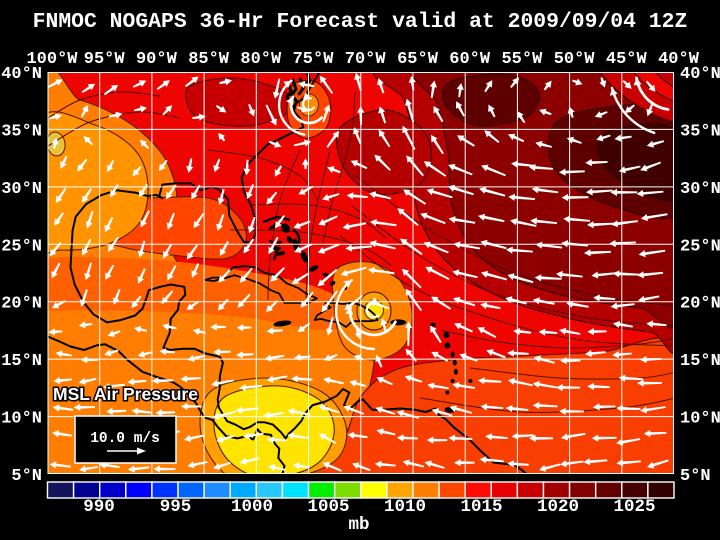  I want to click on svg-text: 40°W, so click(679, 59).